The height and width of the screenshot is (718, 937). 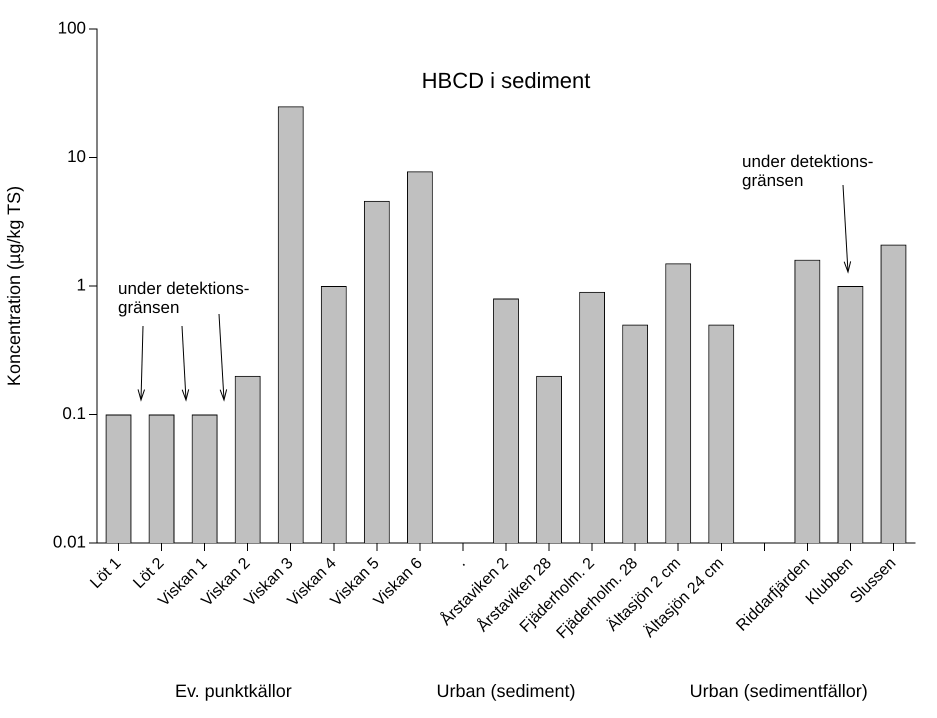 I want to click on x-tick-label: Löt 1, so click(x=106, y=573).